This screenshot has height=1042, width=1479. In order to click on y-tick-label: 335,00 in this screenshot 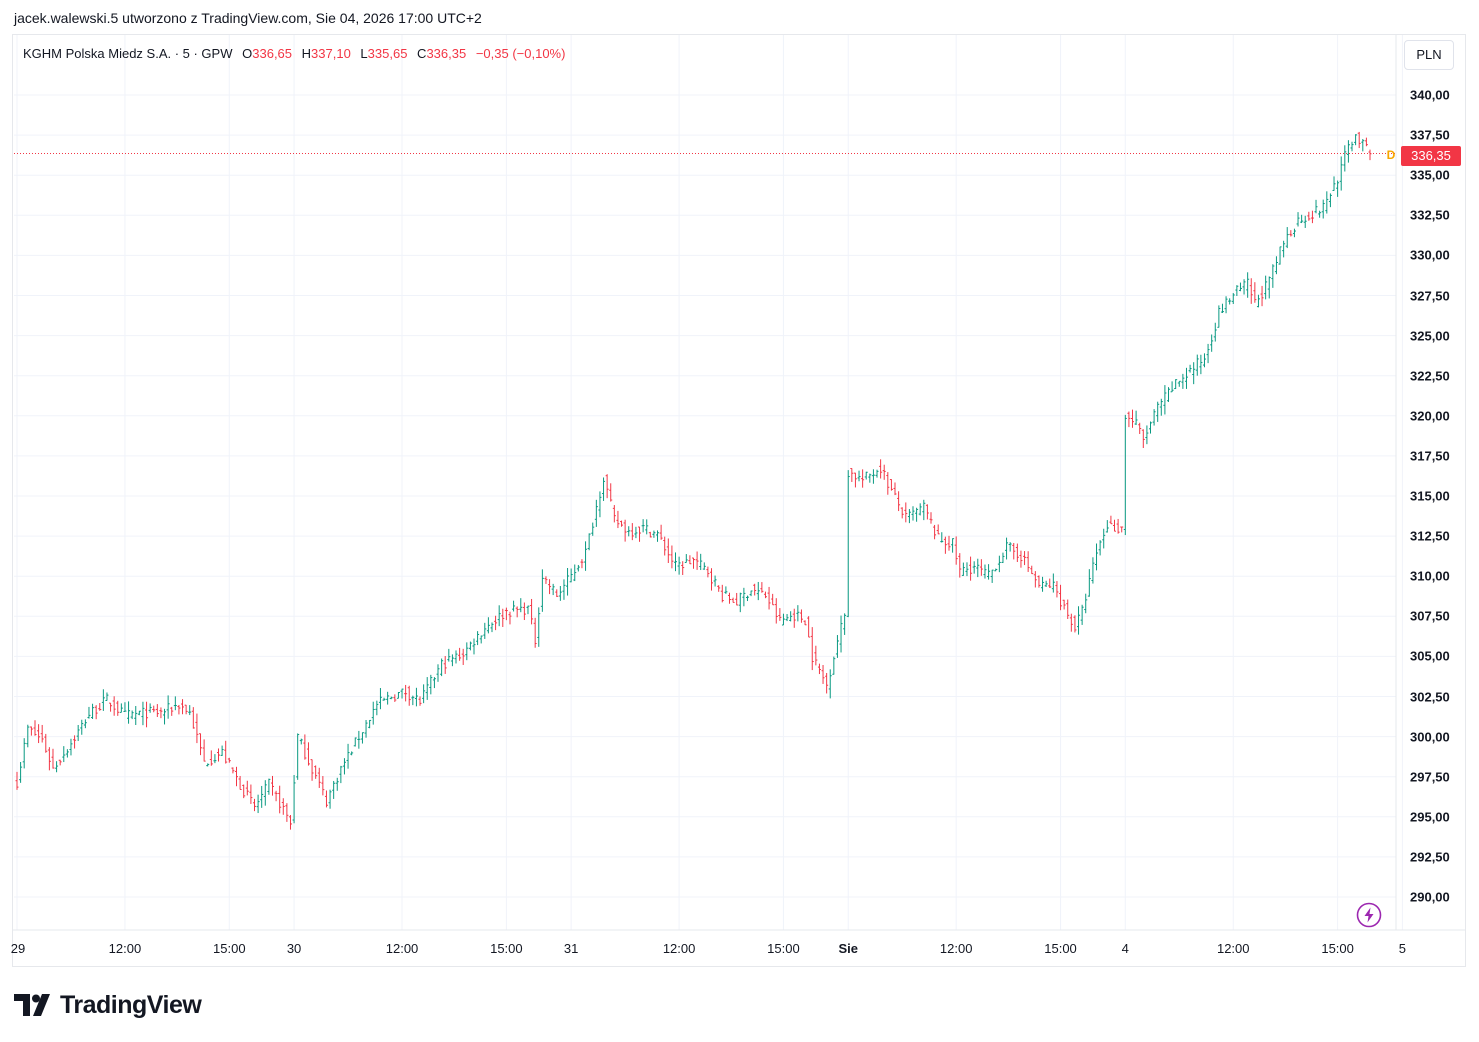, I will do `click(1430, 175)`.